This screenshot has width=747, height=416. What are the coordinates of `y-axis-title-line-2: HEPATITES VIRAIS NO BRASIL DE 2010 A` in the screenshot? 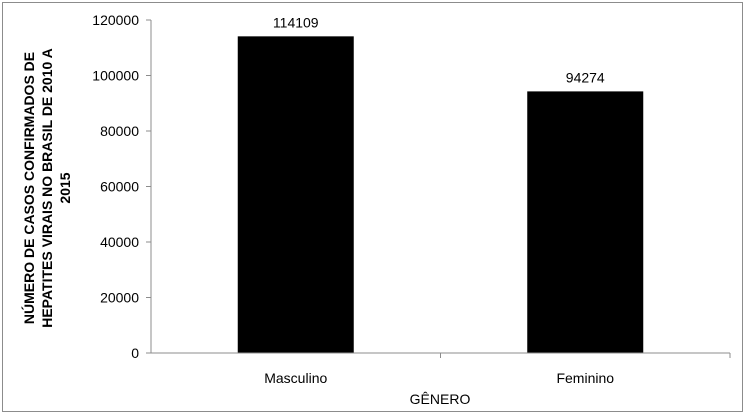 It's located at (47, 188).